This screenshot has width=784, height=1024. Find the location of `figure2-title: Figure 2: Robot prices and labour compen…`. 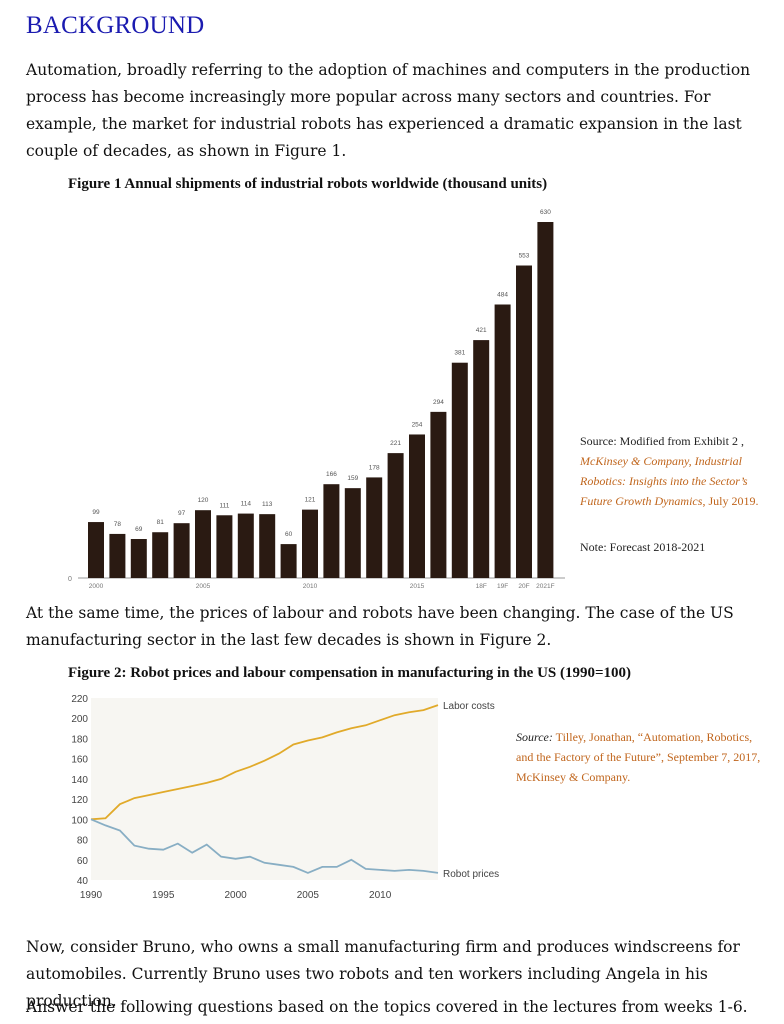

figure2-title: Figure 2: Robot prices and labour compen… is located at coordinates (350, 673).